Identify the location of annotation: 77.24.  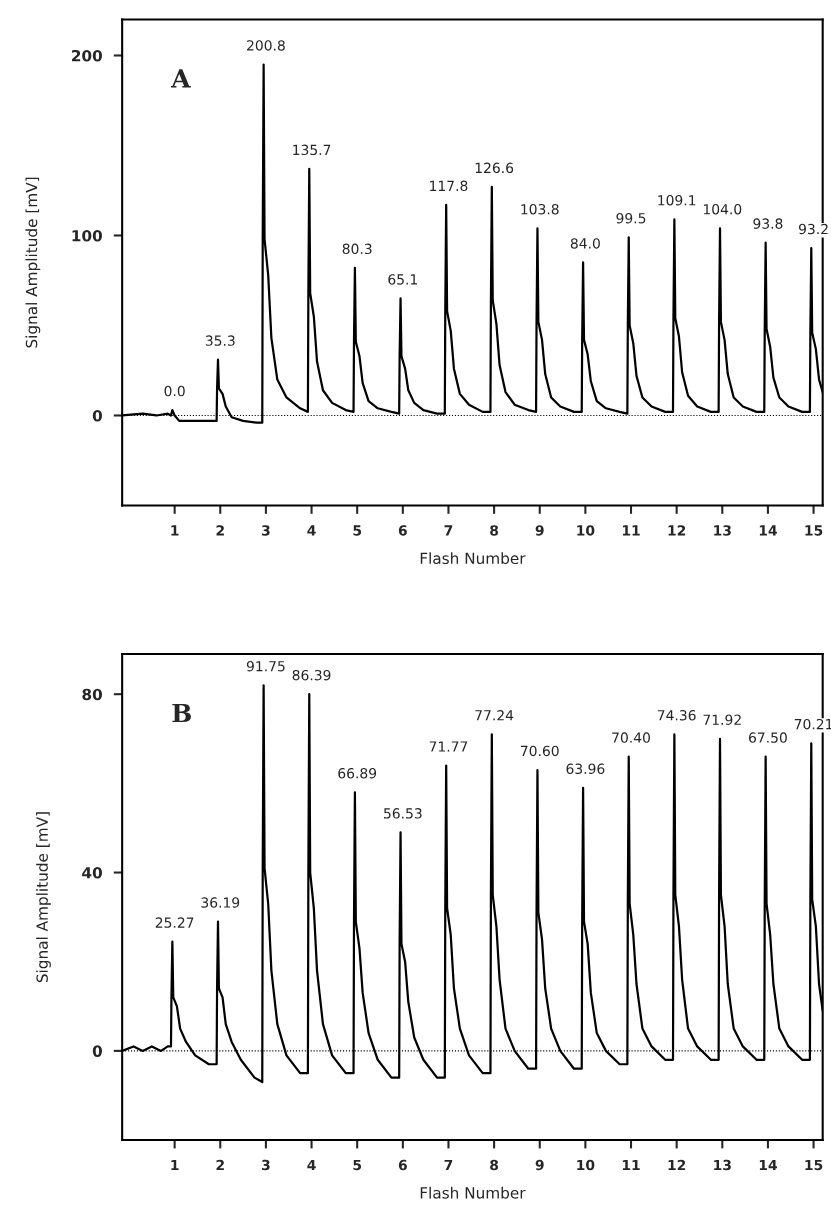
(494, 715).